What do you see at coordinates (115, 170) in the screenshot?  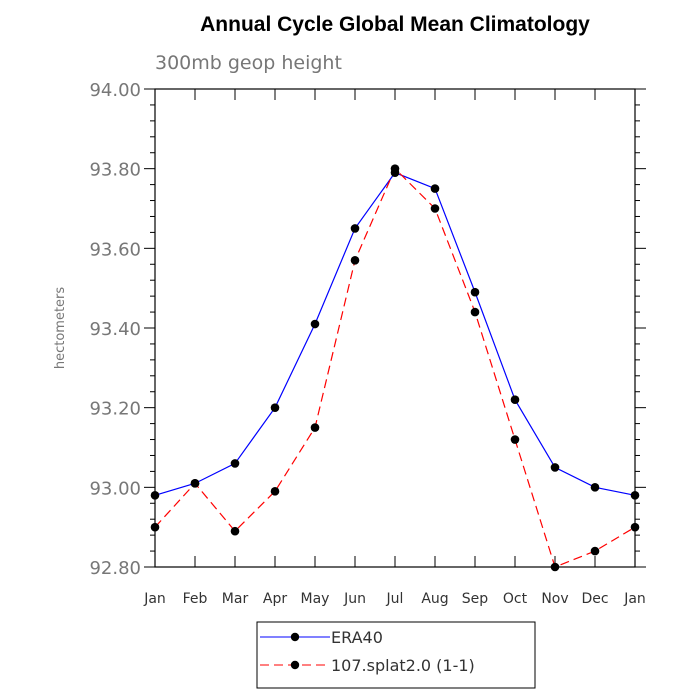 I see `y-tick-label: 93.80` at bounding box center [115, 170].